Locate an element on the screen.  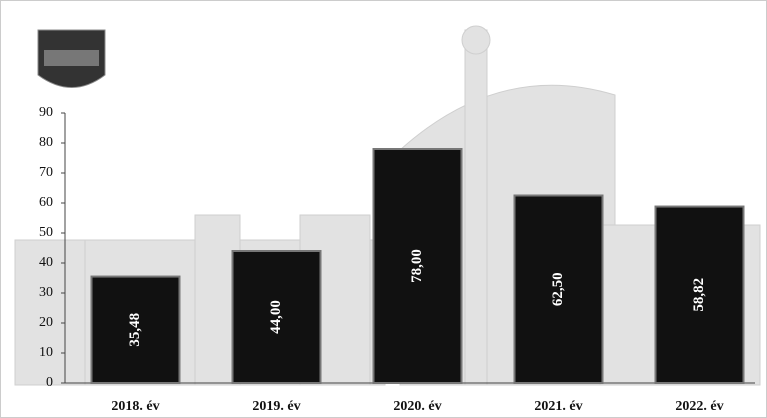
value-label: 44,00 is located at coordinates (276, 317).